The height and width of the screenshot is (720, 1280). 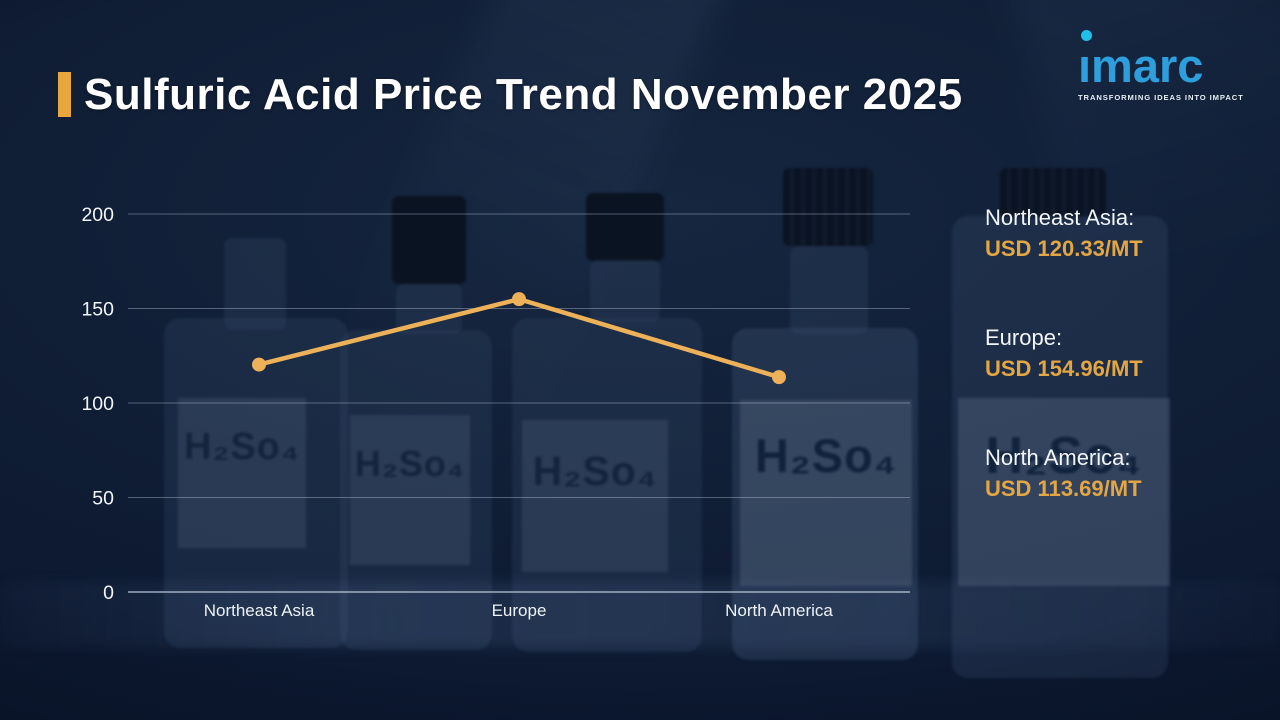 What do you see at coordinates (97, 310) in the screenshot?
I see `y-axis-tick: 150` at bounding box center [97, 310].